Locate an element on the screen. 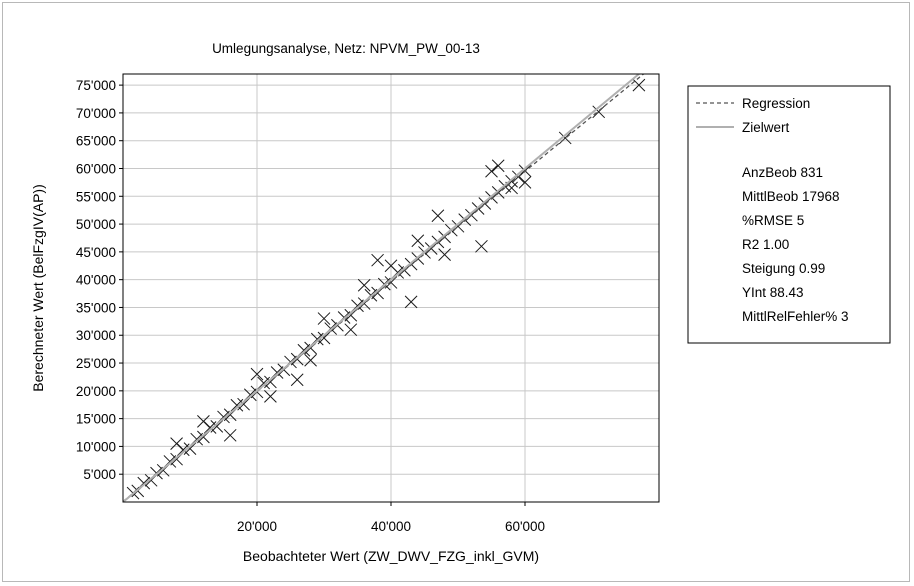 Image resolution: width=914 pixels, height=586 pixels. y-tick-label: 15'000 is located at coordinates (96, 419).